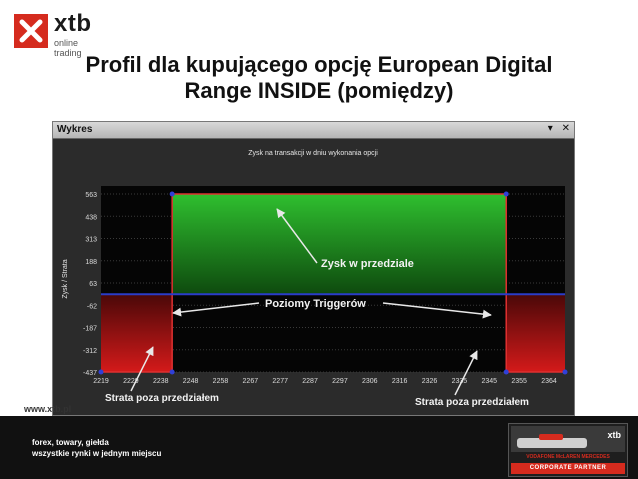  Describe the element at coordinates (90, 373) in the screenshot. I see `y-tick-label: -437` at that location.